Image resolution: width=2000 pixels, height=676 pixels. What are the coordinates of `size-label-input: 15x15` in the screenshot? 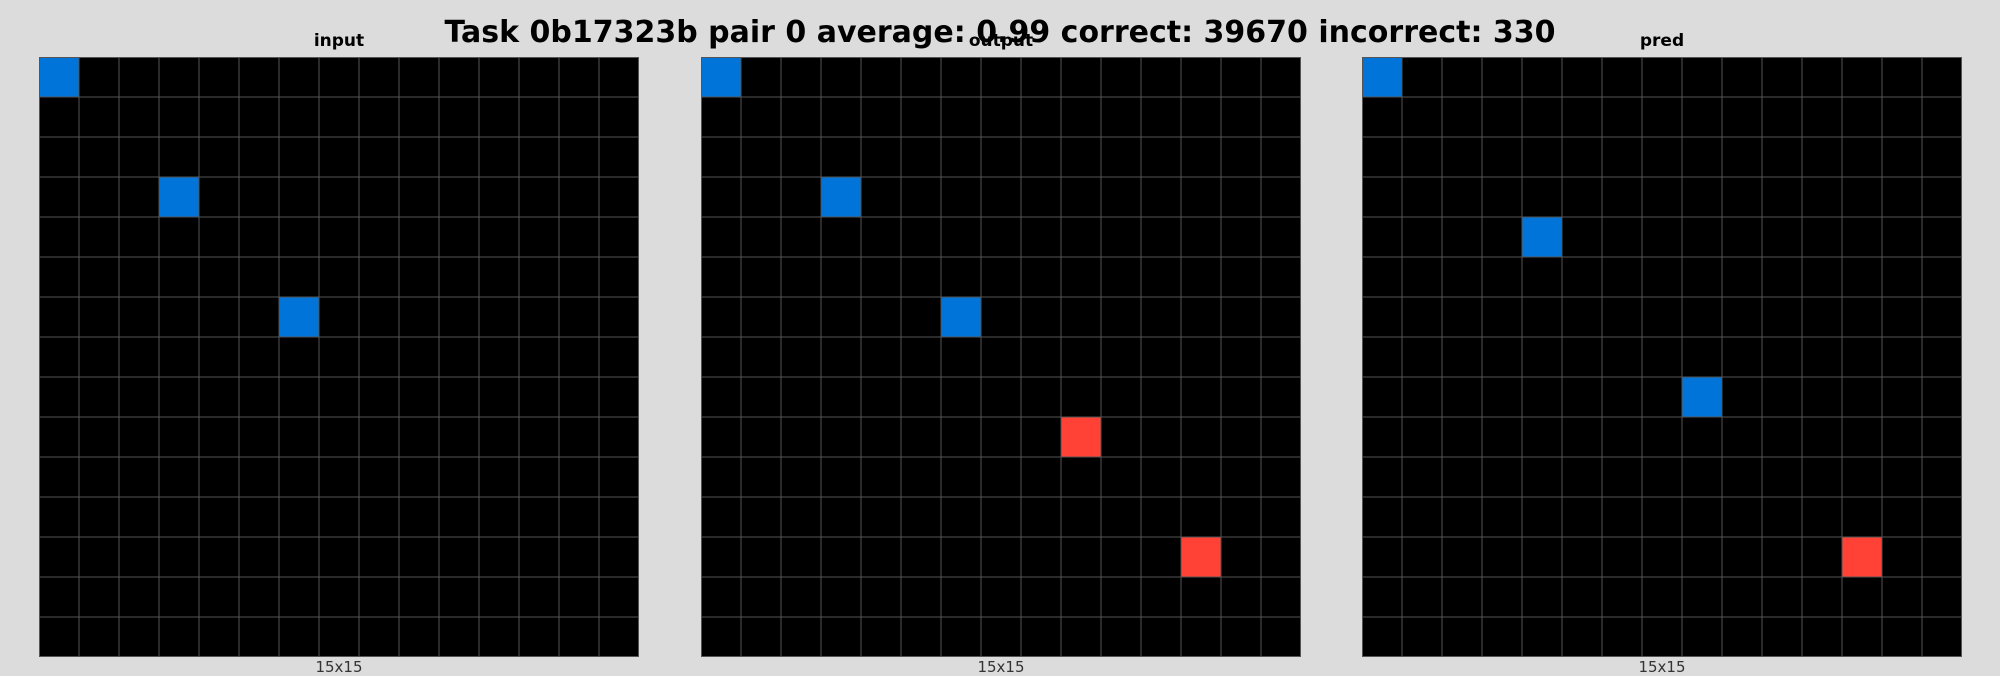 It's located at (339, 667).